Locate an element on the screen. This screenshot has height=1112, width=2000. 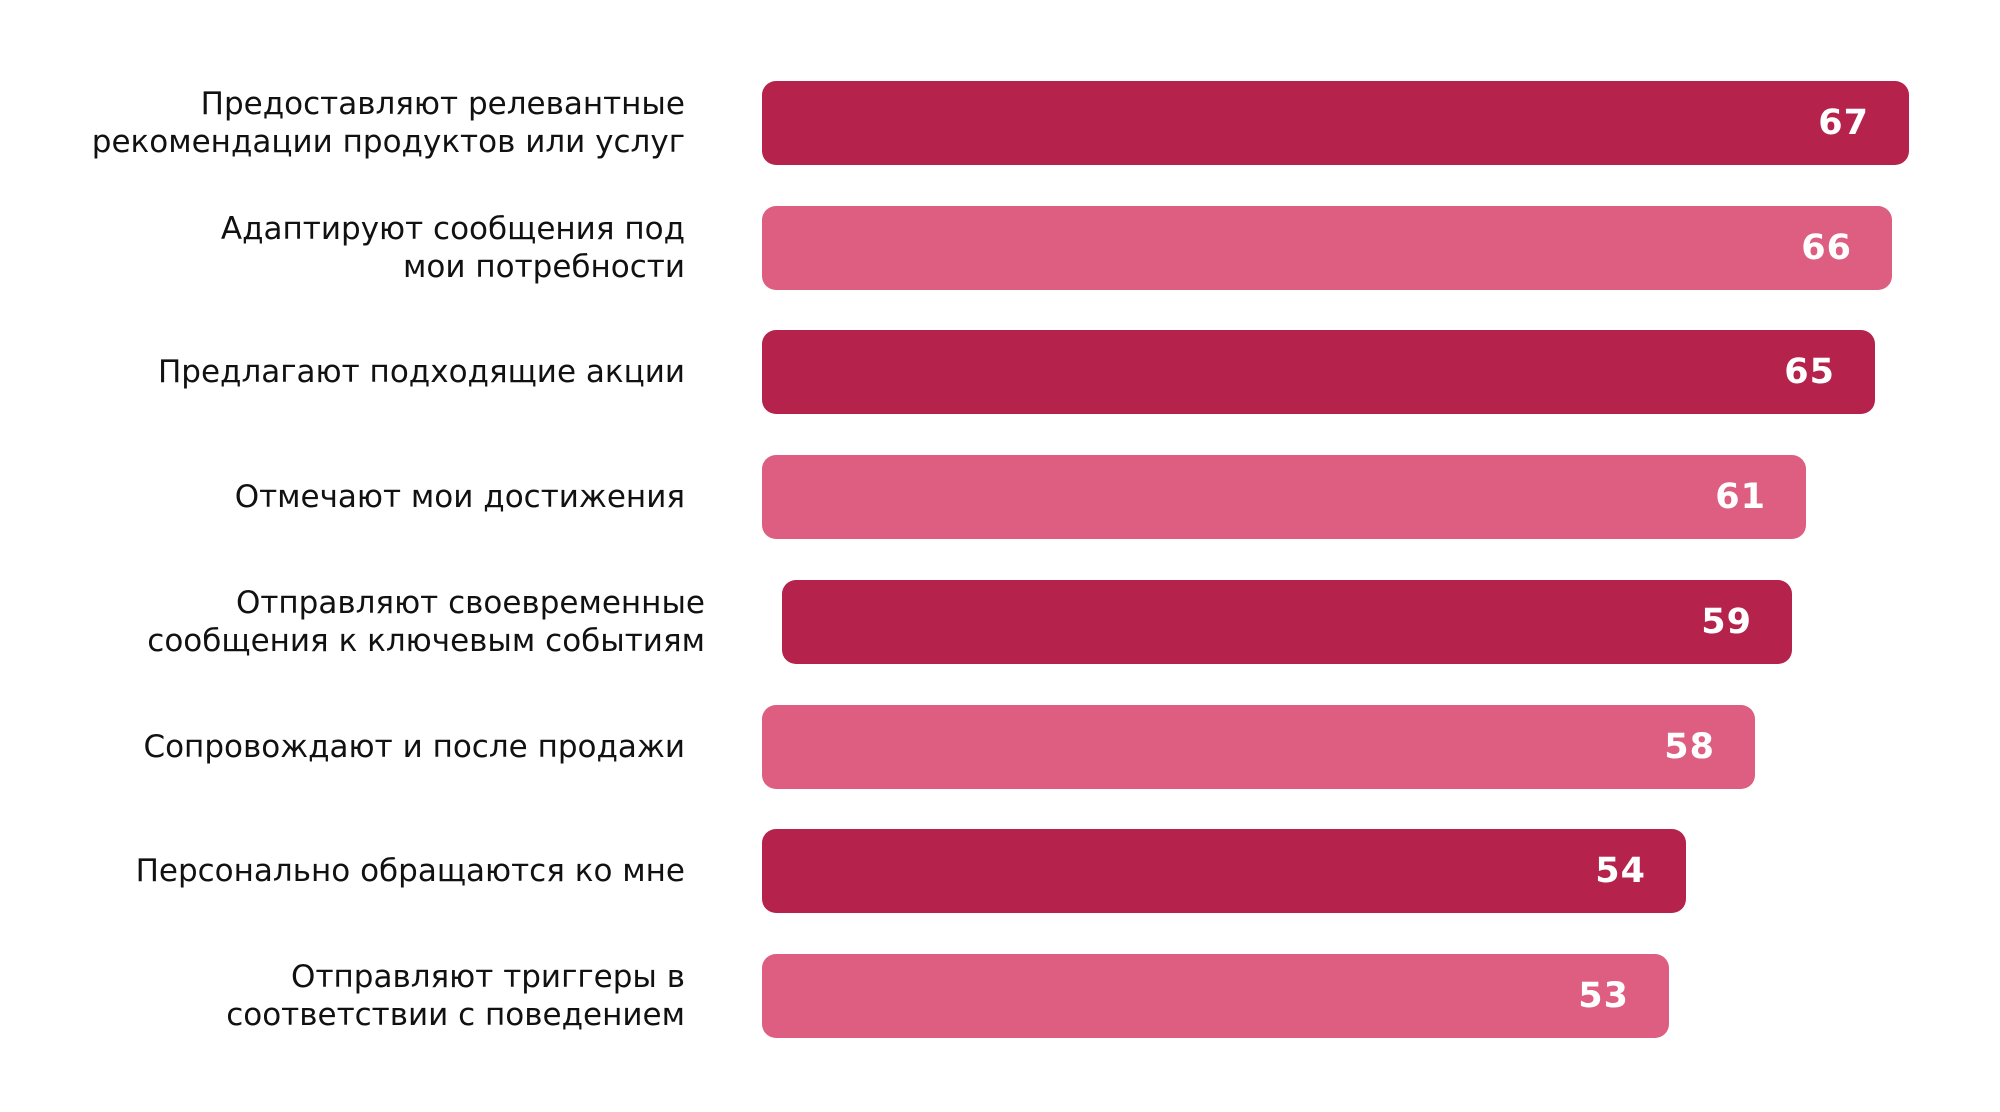
bar-row: Персонально обращаются ко мне 54 is located at coordinates (1000, 871).